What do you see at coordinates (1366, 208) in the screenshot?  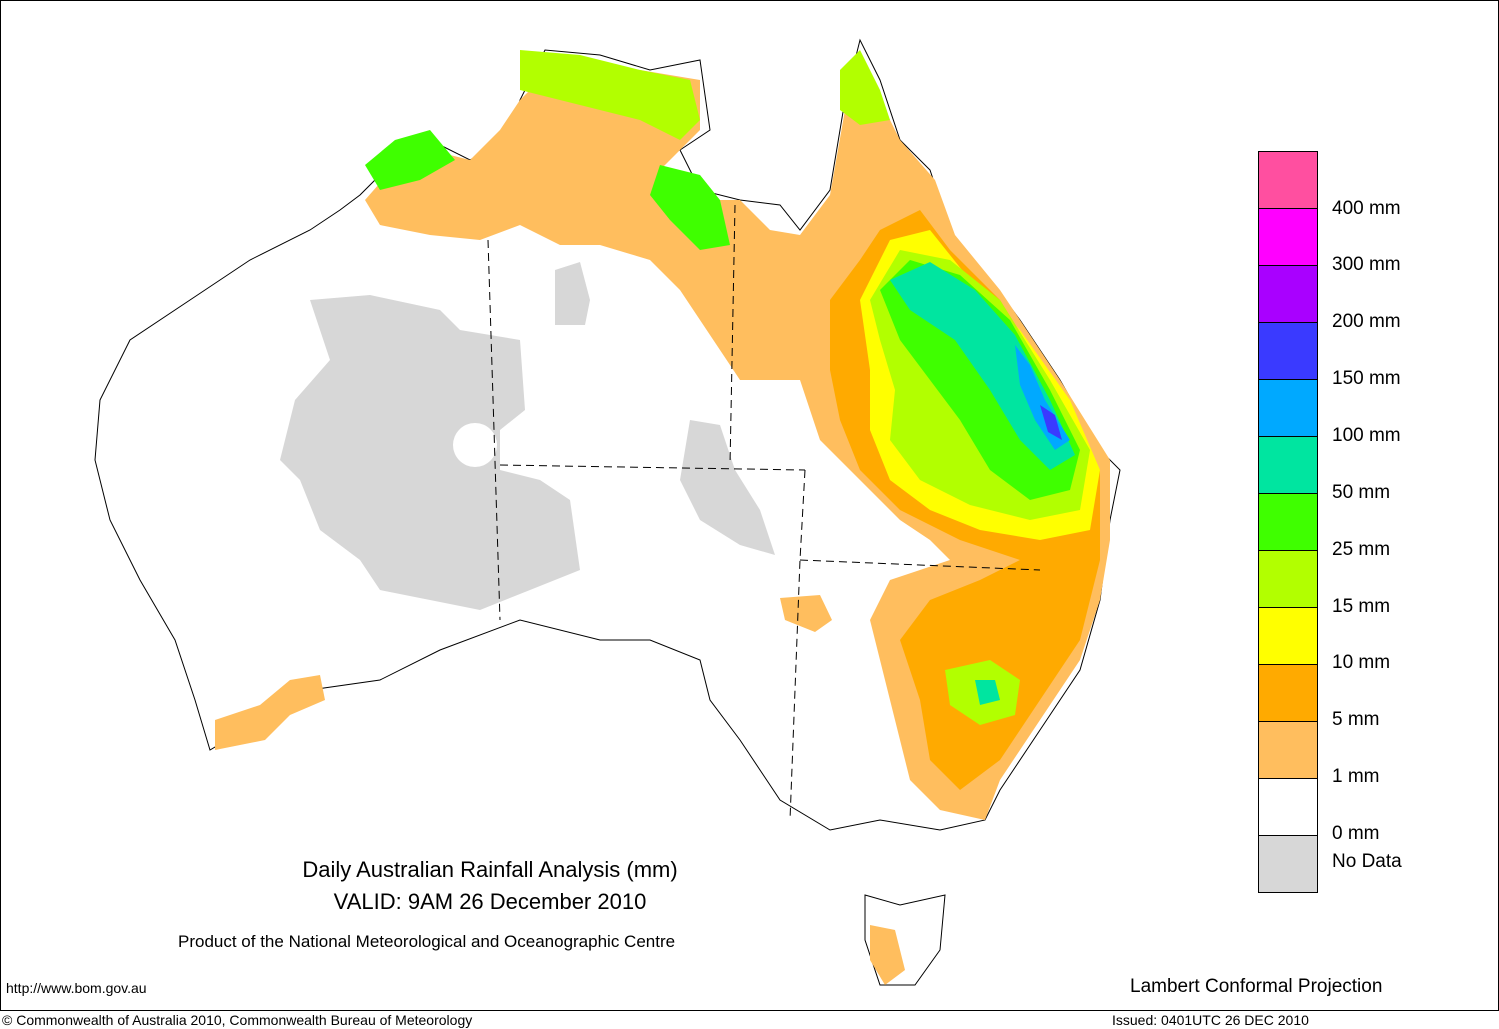 I see `legend-label: 400 mm` at bounding box center [1366, 208].